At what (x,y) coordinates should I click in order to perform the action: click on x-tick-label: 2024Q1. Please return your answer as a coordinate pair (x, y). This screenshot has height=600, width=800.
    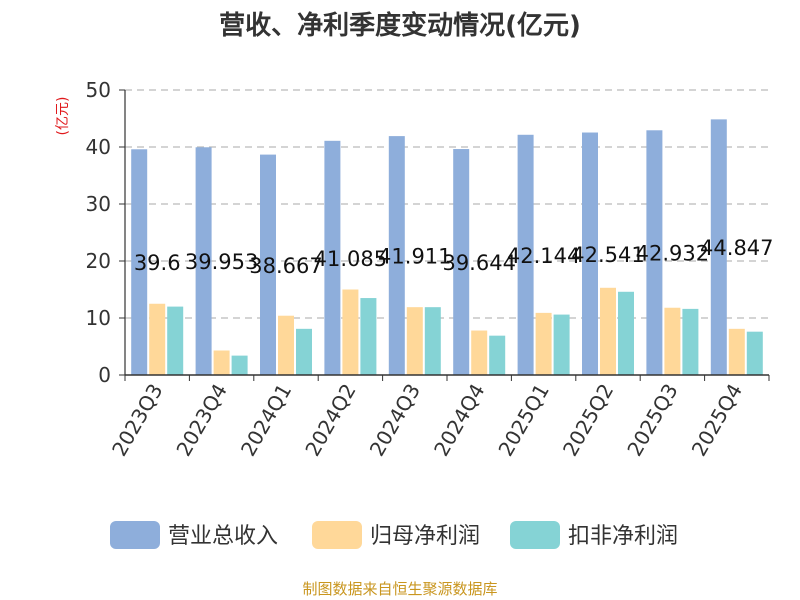
    Looking at the image, I should click on (266, 420).